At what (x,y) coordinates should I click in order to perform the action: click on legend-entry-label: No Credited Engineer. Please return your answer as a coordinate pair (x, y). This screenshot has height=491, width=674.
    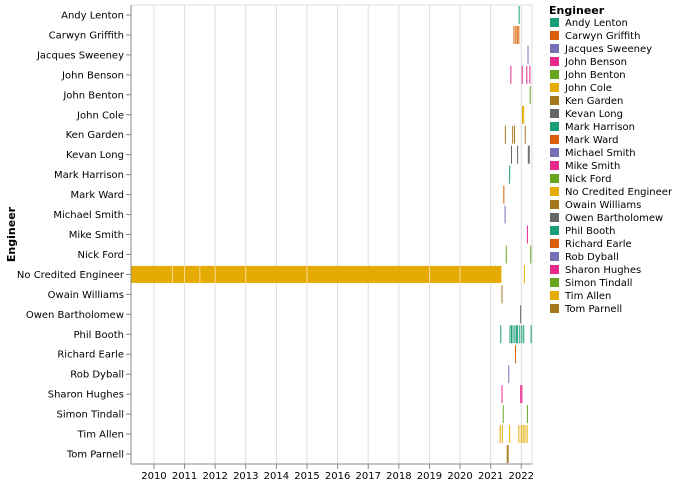
    Looking at the image, I should click on (619, 192).